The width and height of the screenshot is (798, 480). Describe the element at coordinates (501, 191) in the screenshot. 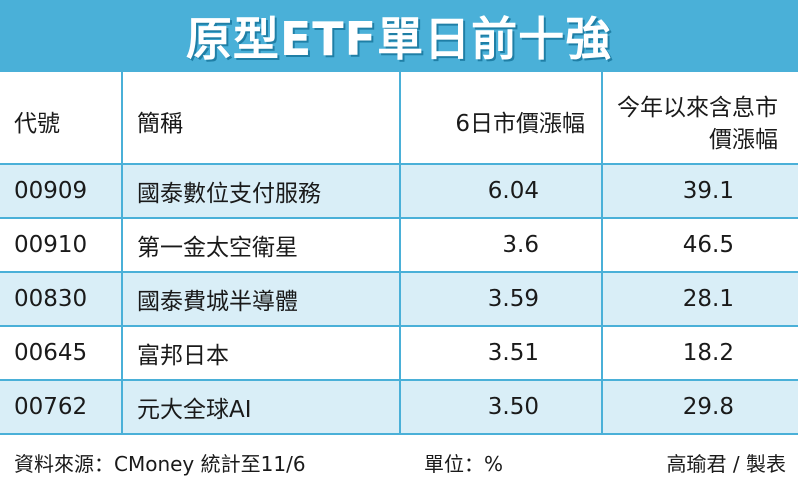

I see `cell-change-6d: 6.04` at that location.